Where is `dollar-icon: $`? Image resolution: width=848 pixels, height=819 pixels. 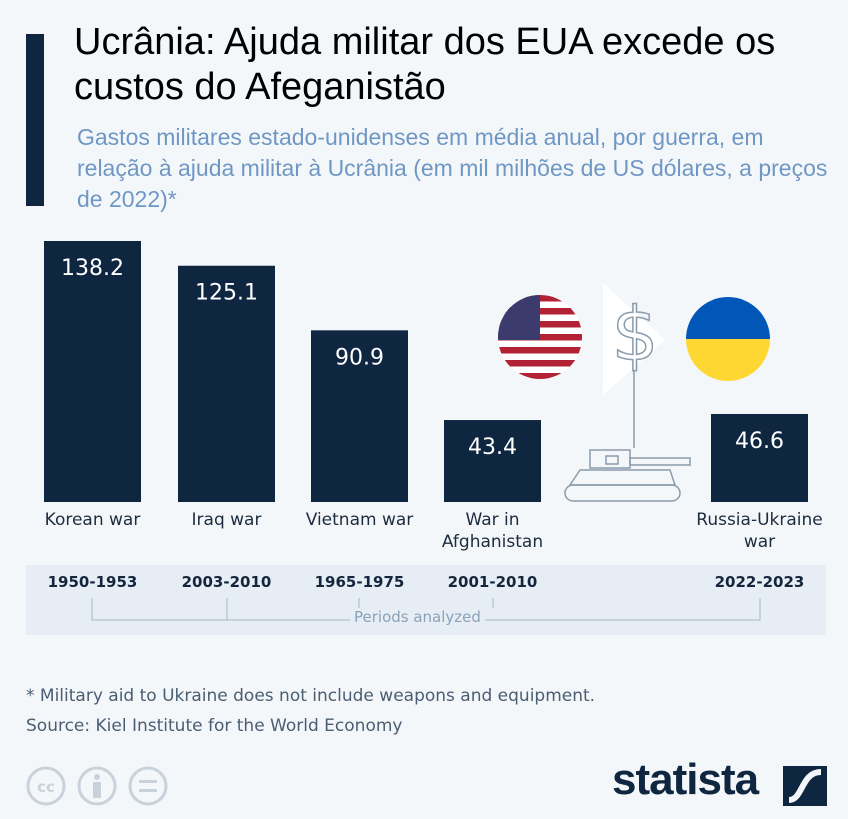
dollar-icon: $ is located at coordinates (634, 335).